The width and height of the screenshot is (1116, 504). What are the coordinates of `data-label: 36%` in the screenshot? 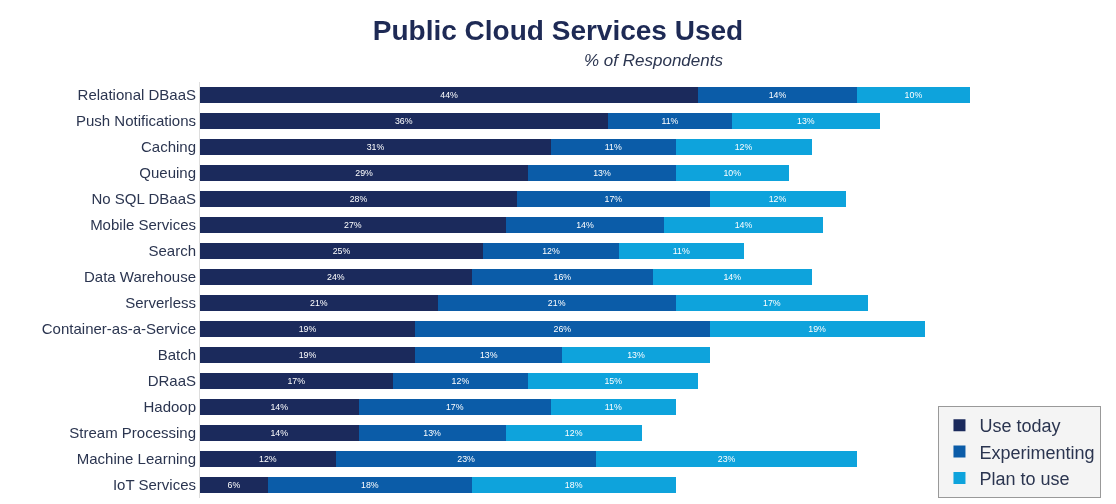 It's located at (403, 121).